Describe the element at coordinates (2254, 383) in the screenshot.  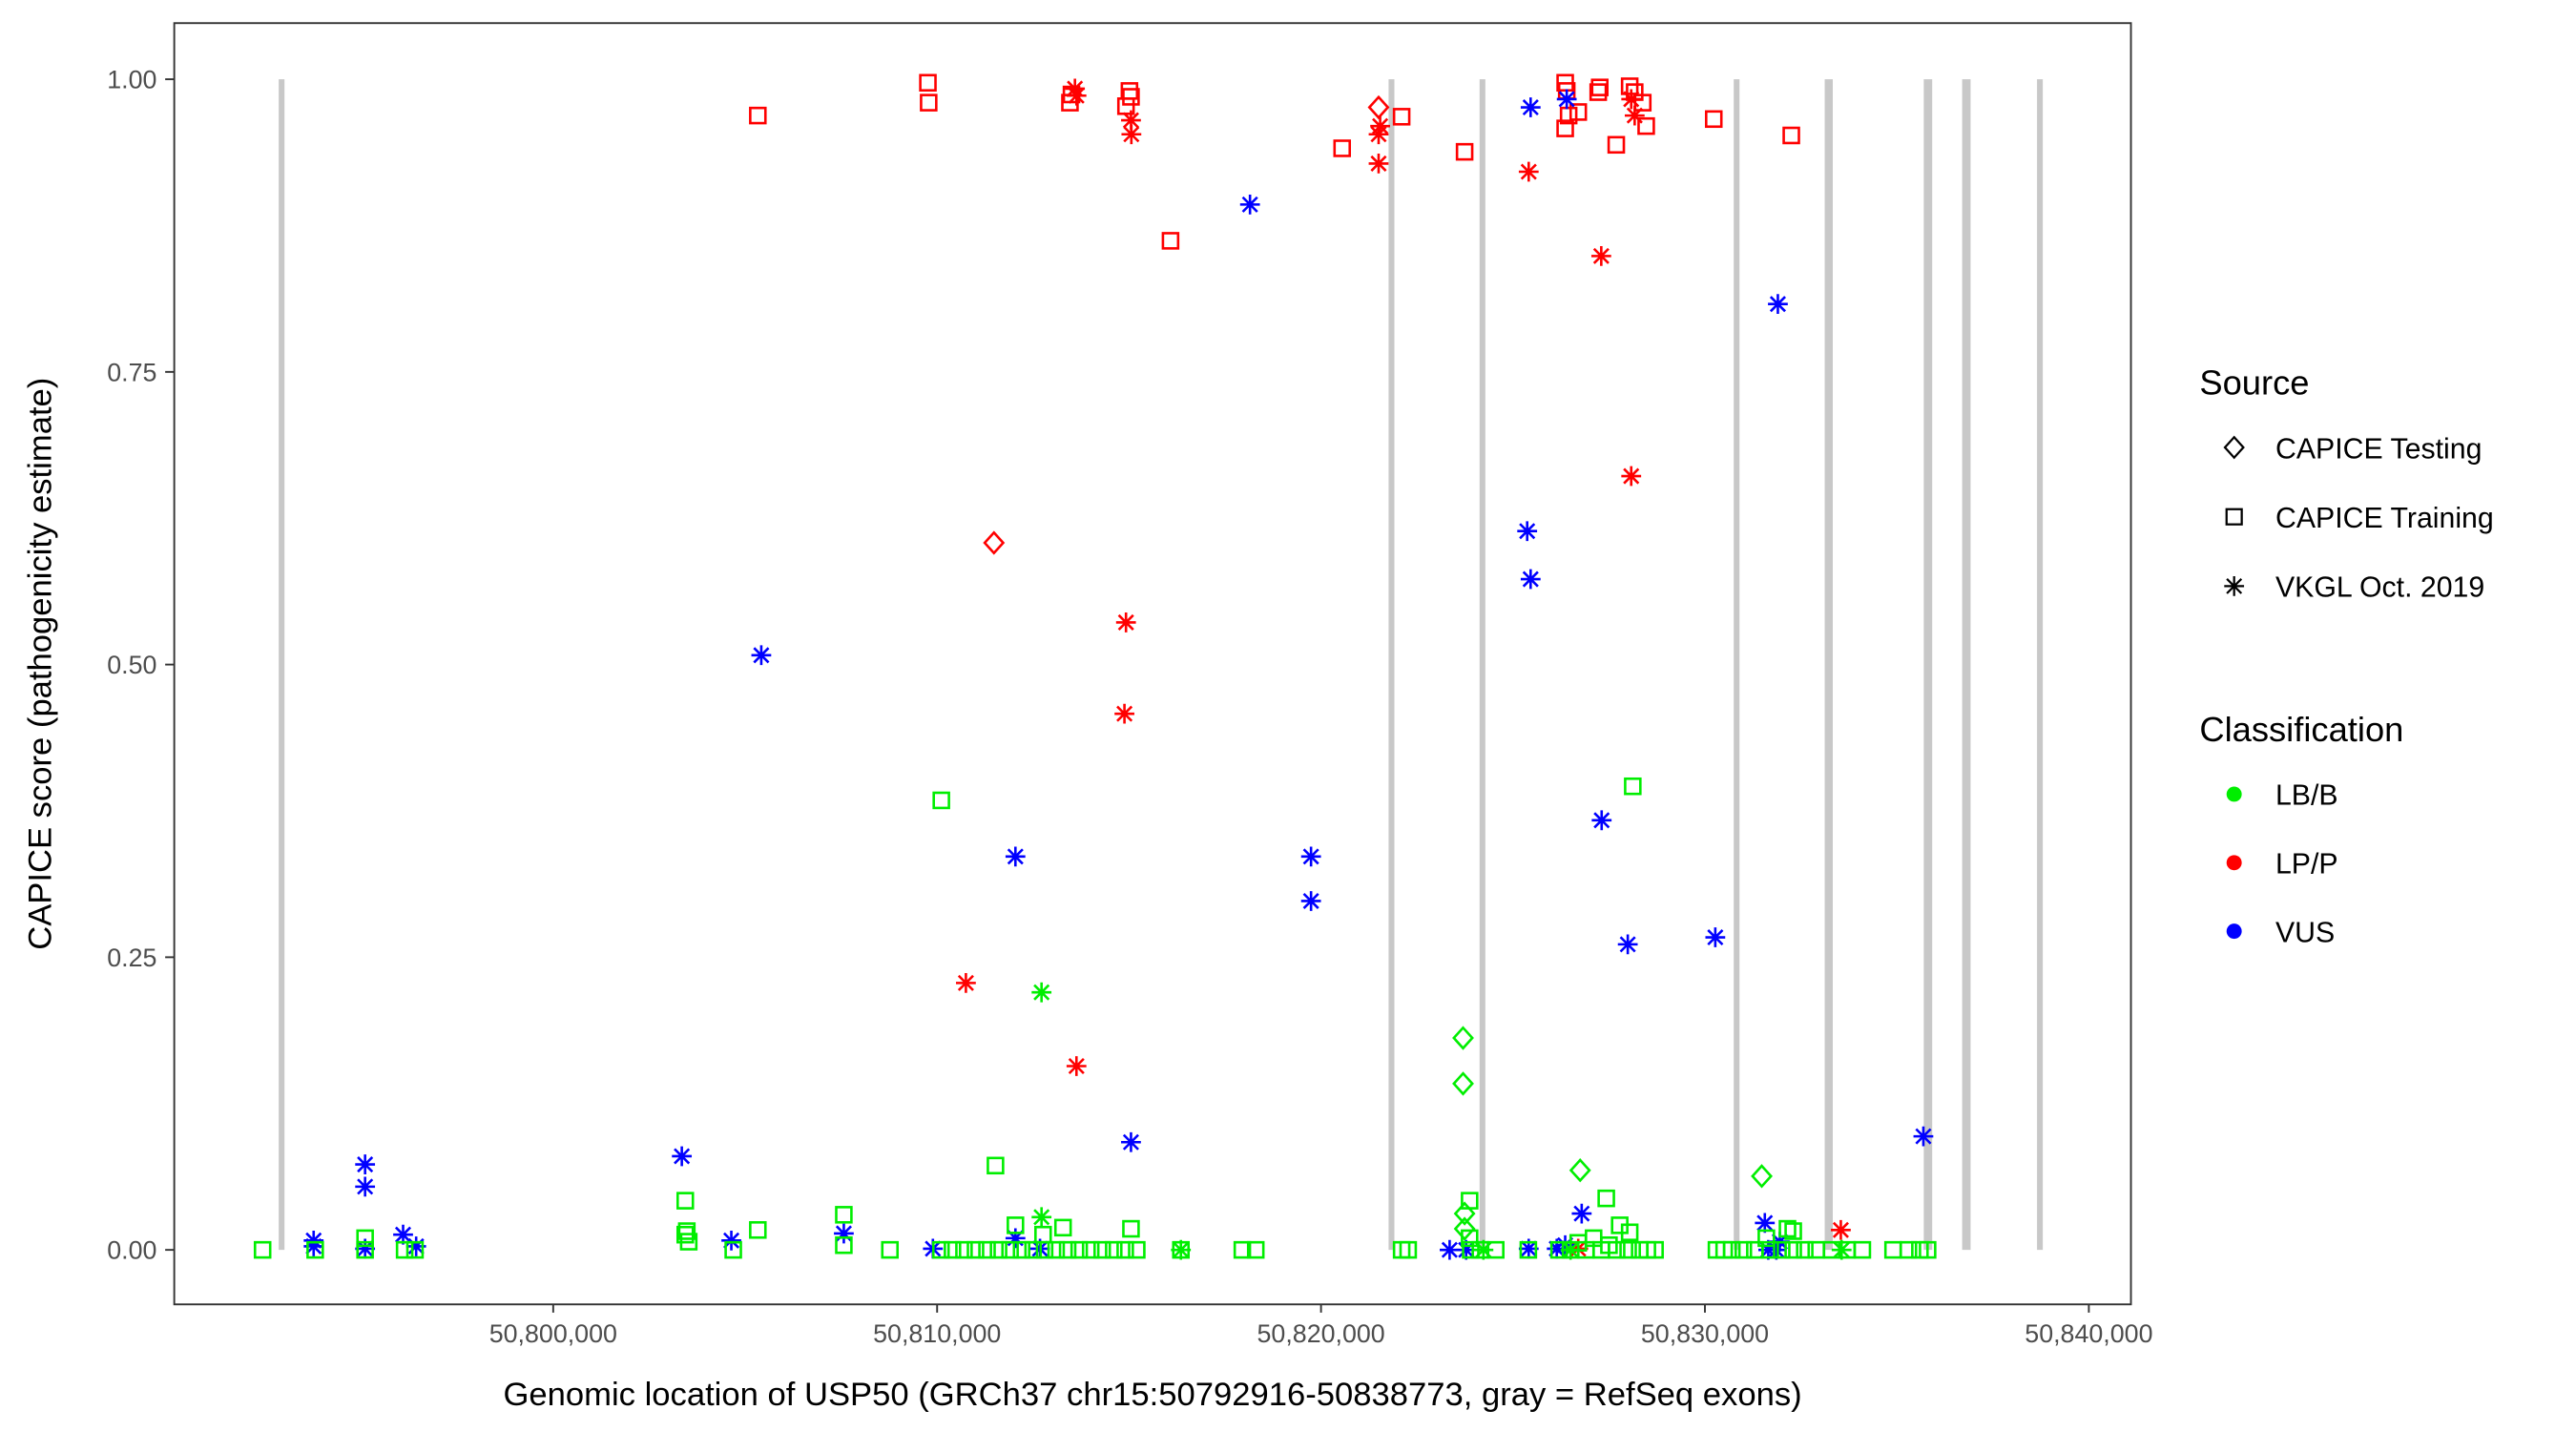
I see `legend-source-title: Source` at that location.